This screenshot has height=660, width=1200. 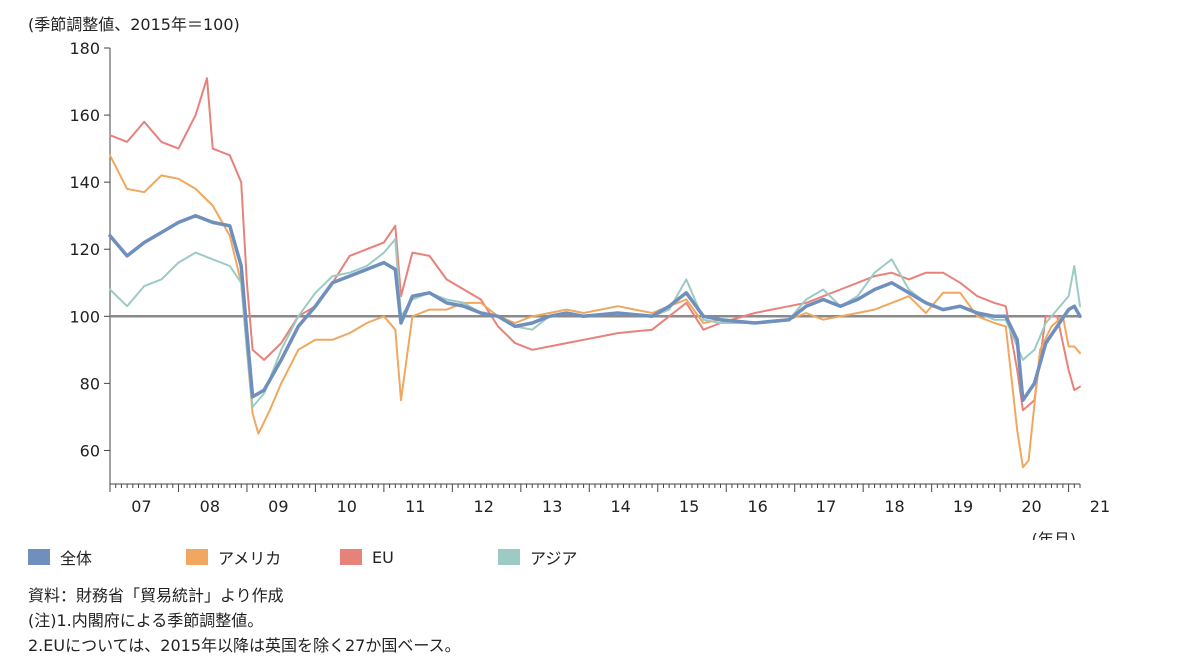 What do you see at coordinates (620, 506) in the screenshot?
I see `x-tick-label: 14` at bounding box center [620, 506].